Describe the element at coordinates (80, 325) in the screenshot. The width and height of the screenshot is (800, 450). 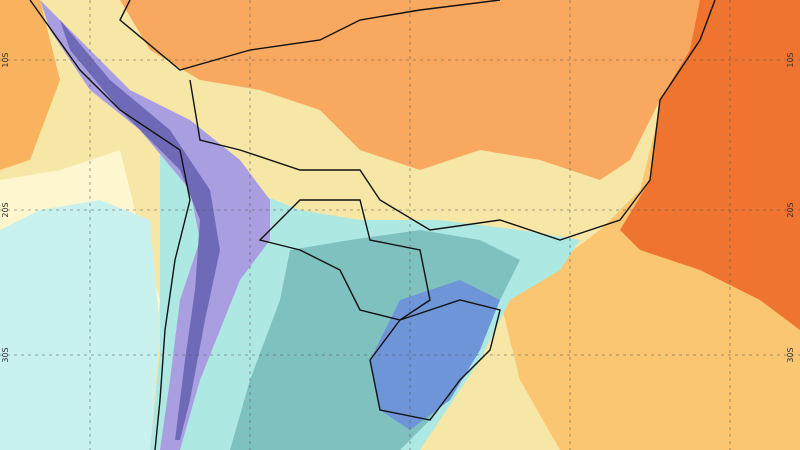
I see `cool-ocean-field` at that location.